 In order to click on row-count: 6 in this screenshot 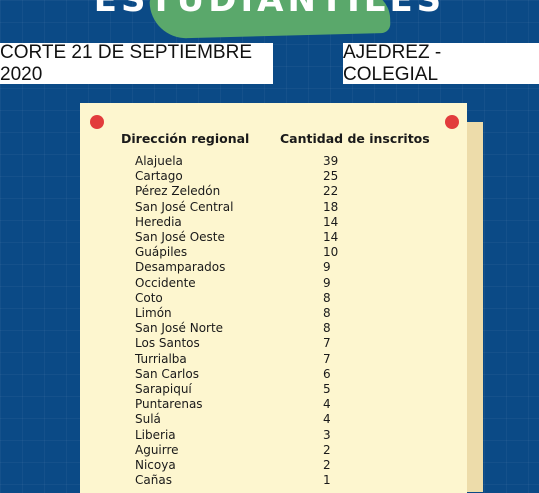, I will do `click(327, 373)`.